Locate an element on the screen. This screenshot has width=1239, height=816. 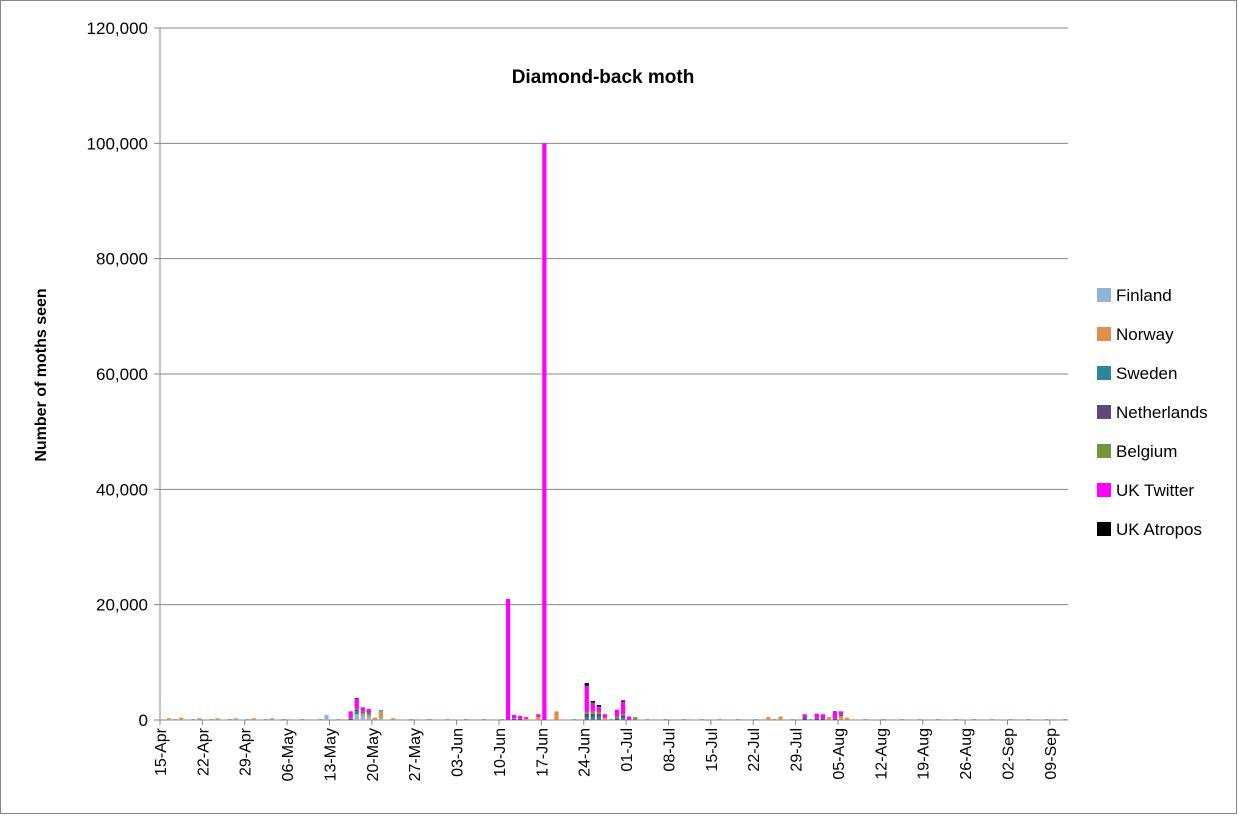
x-tick-label: 15-Jul is located at coordinates (712, 750).